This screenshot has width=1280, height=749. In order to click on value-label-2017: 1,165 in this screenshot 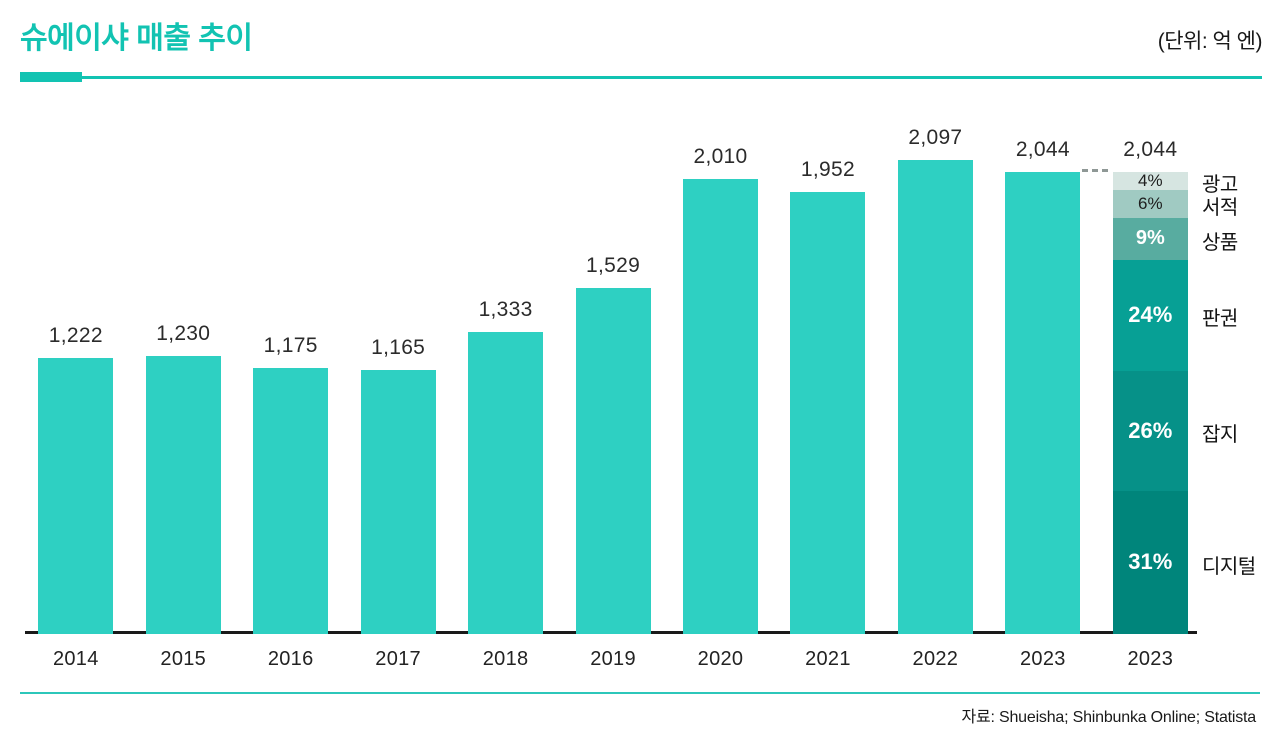, I will do `click(398, 347)`.